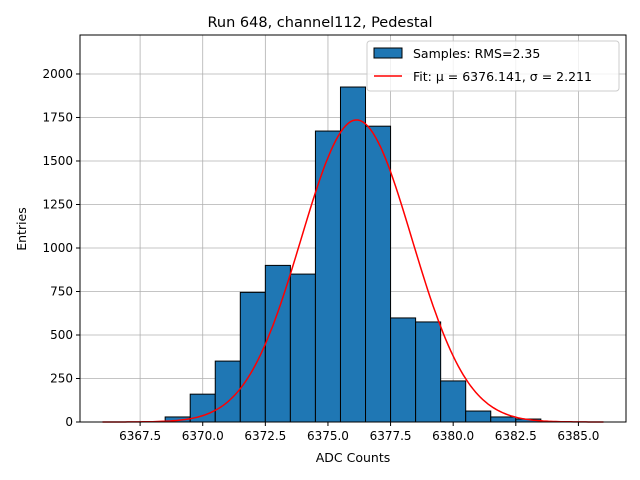 Image resolution: width=640 pixels, height=480 pixels. I want to click on y-tick-label: 1000, so click(57, 248).